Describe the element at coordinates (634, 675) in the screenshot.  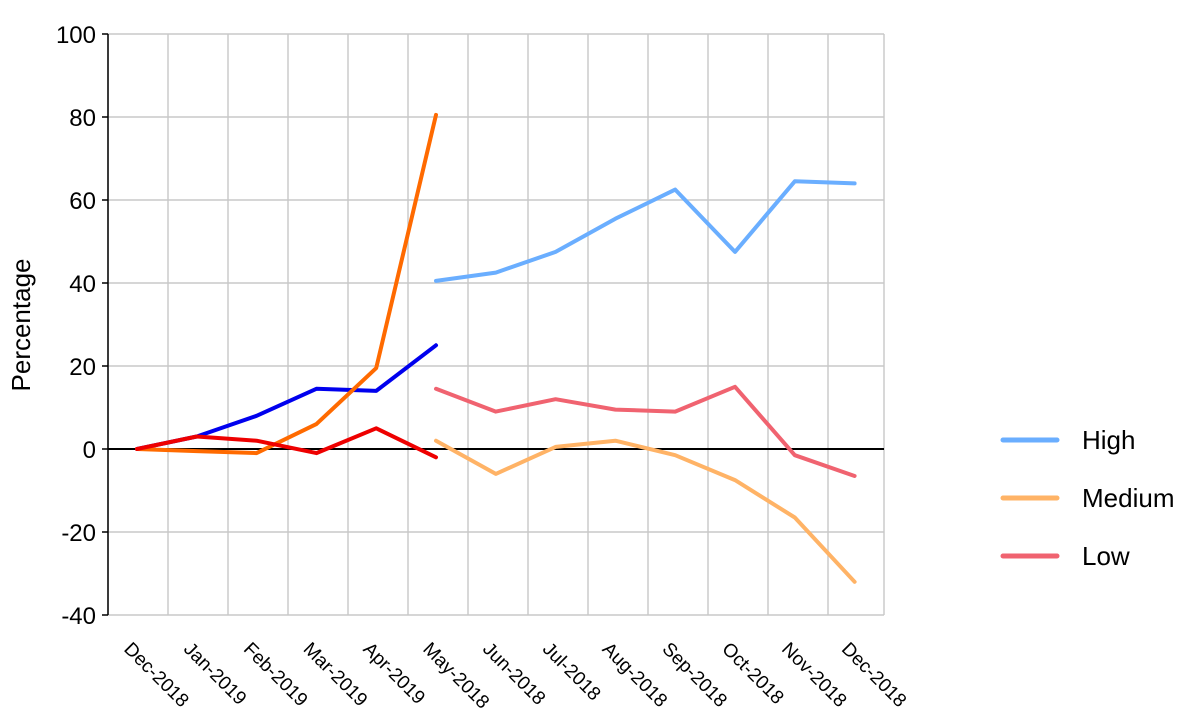
I see `x-tick-label: Aug-2018` at that location.